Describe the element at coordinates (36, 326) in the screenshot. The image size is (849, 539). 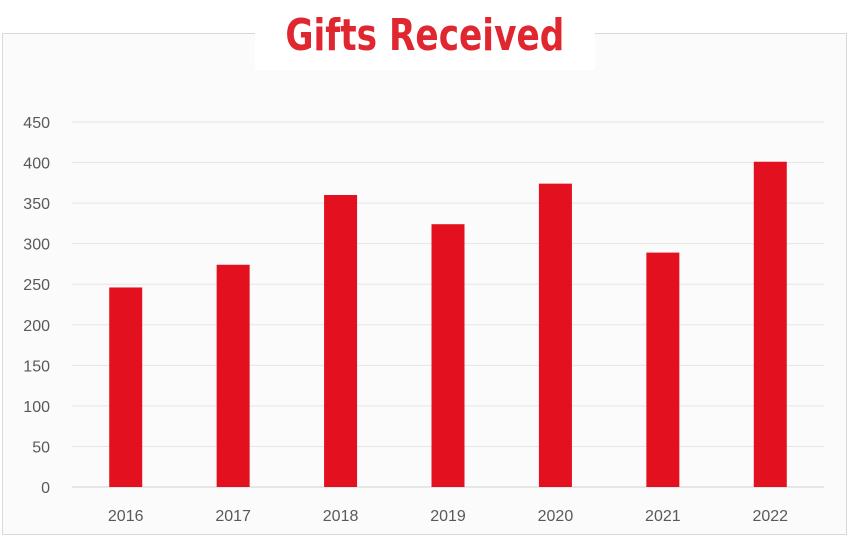
I see `y-tick-label: 200` at that location.